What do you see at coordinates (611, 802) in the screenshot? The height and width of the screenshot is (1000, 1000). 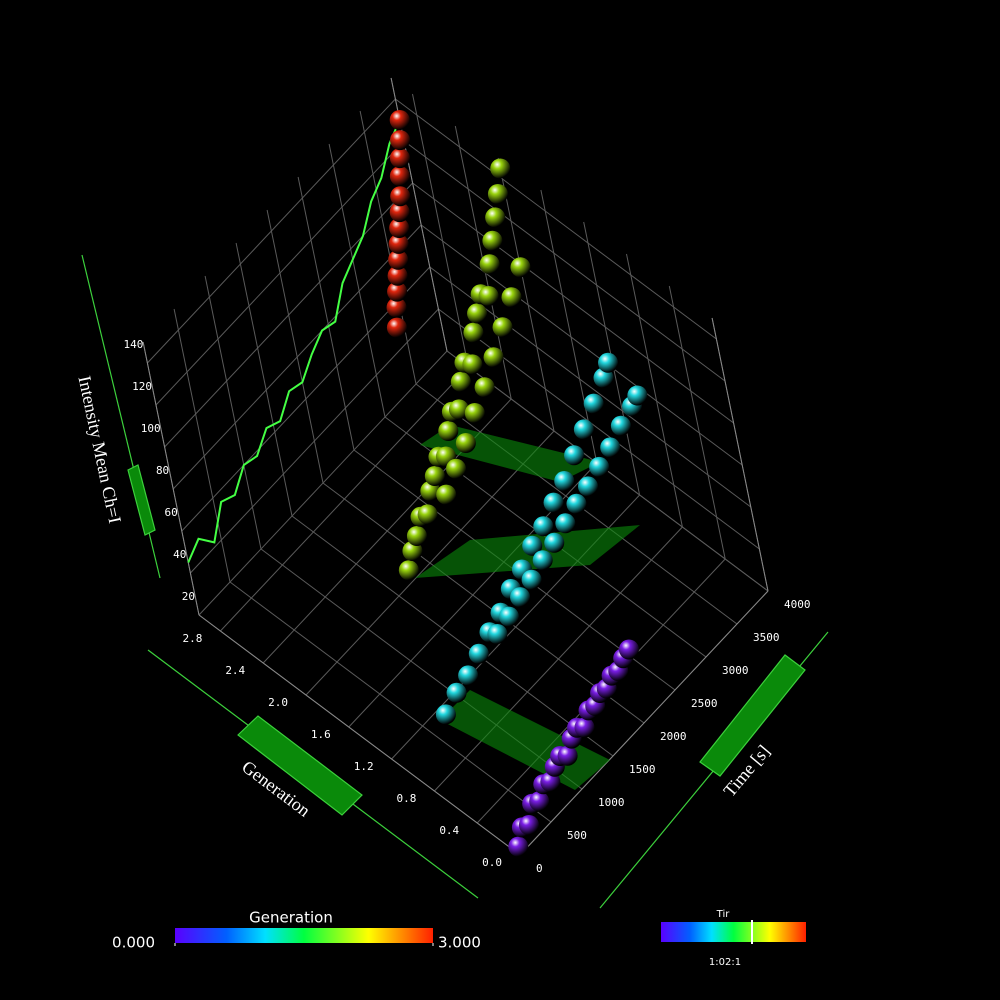 I see `y-tick-label: 1000` at bounding box center [611, 802].